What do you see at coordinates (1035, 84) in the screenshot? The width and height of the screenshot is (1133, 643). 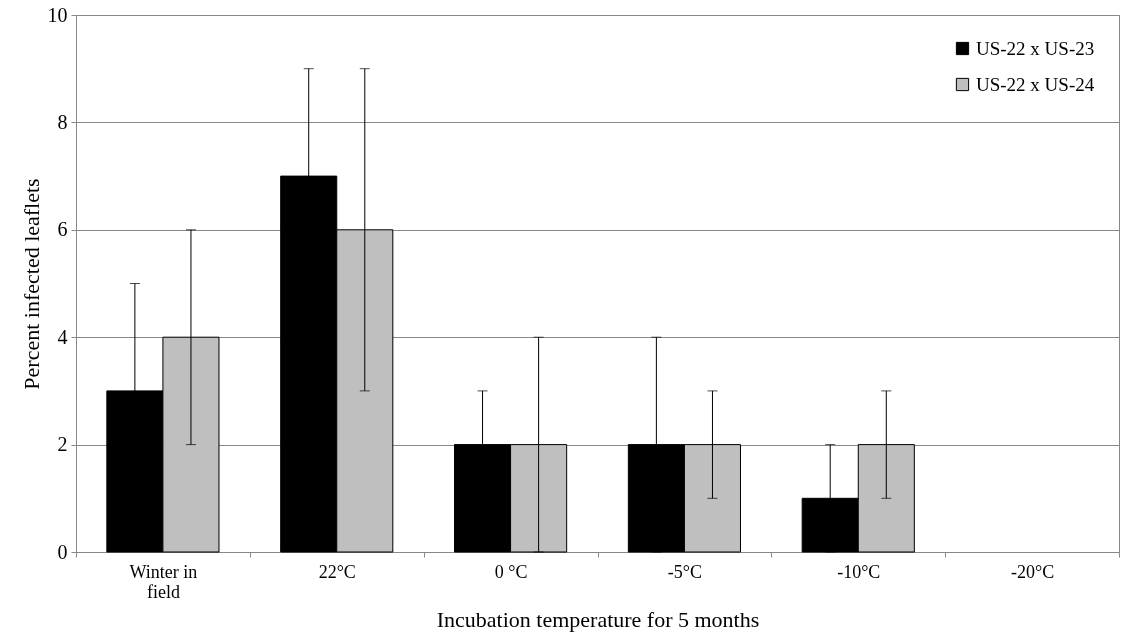 I see `legend-label: US-22 x US-24` at bounding box center [1035, 84].